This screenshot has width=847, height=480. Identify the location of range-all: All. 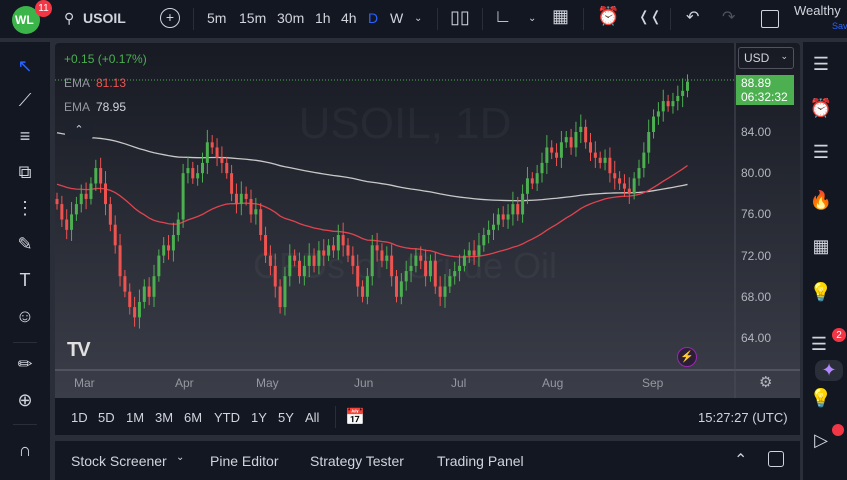
(312, 417).